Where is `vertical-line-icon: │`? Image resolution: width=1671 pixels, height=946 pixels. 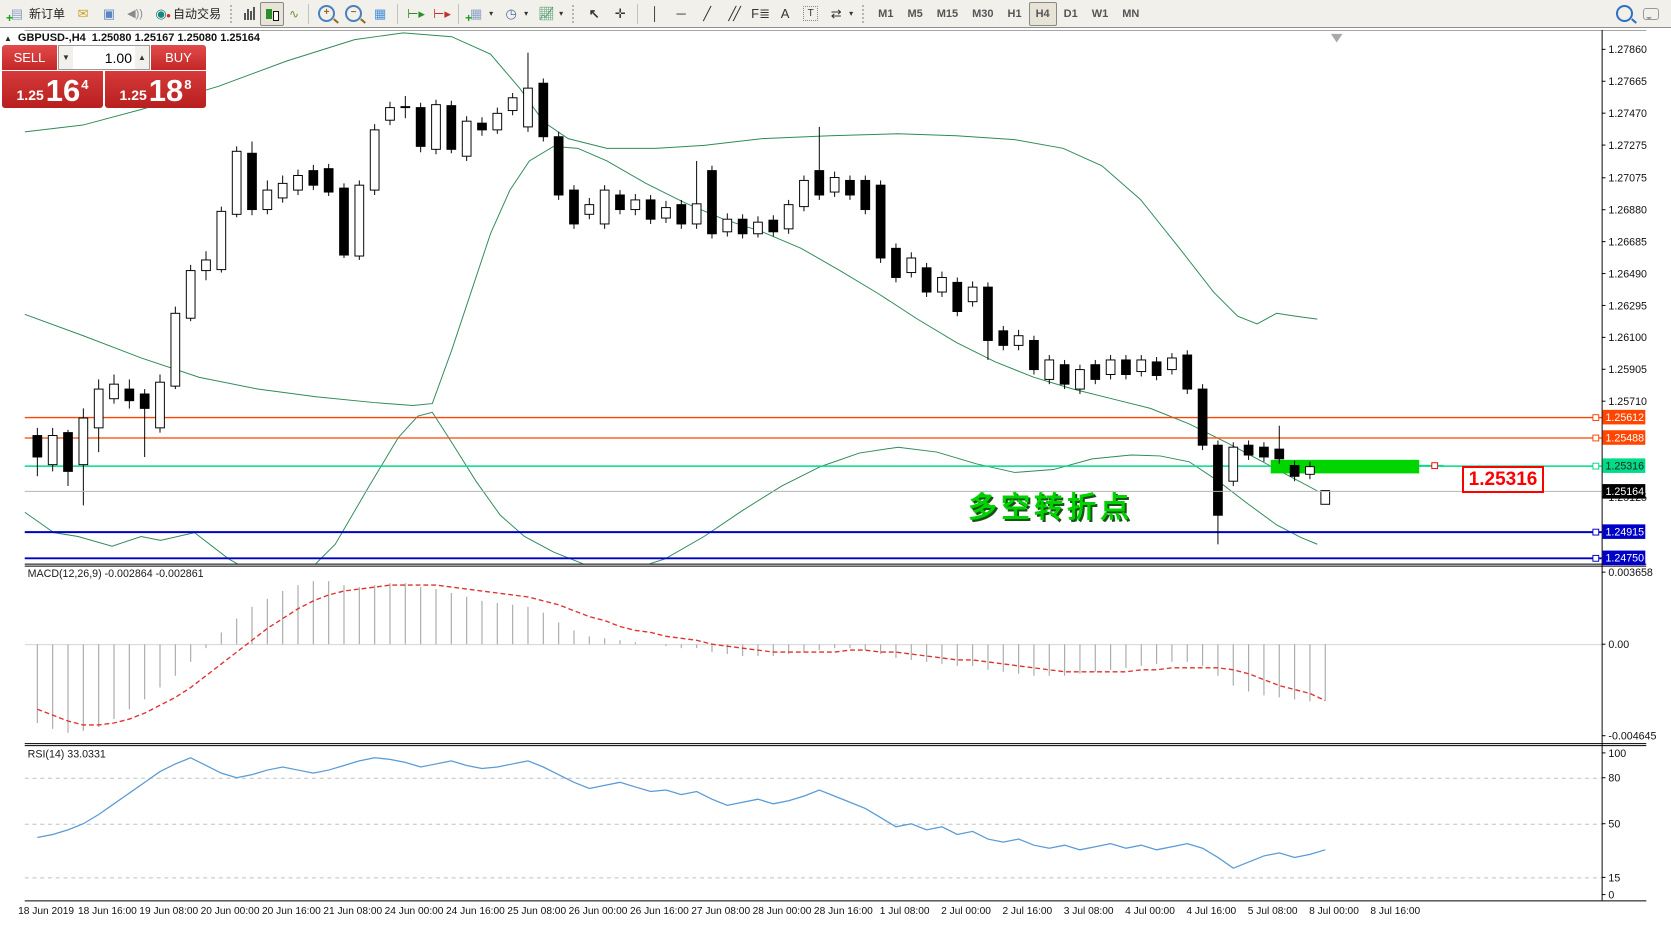
vertical-line-icon: │ is located at coordinates (655, 13).